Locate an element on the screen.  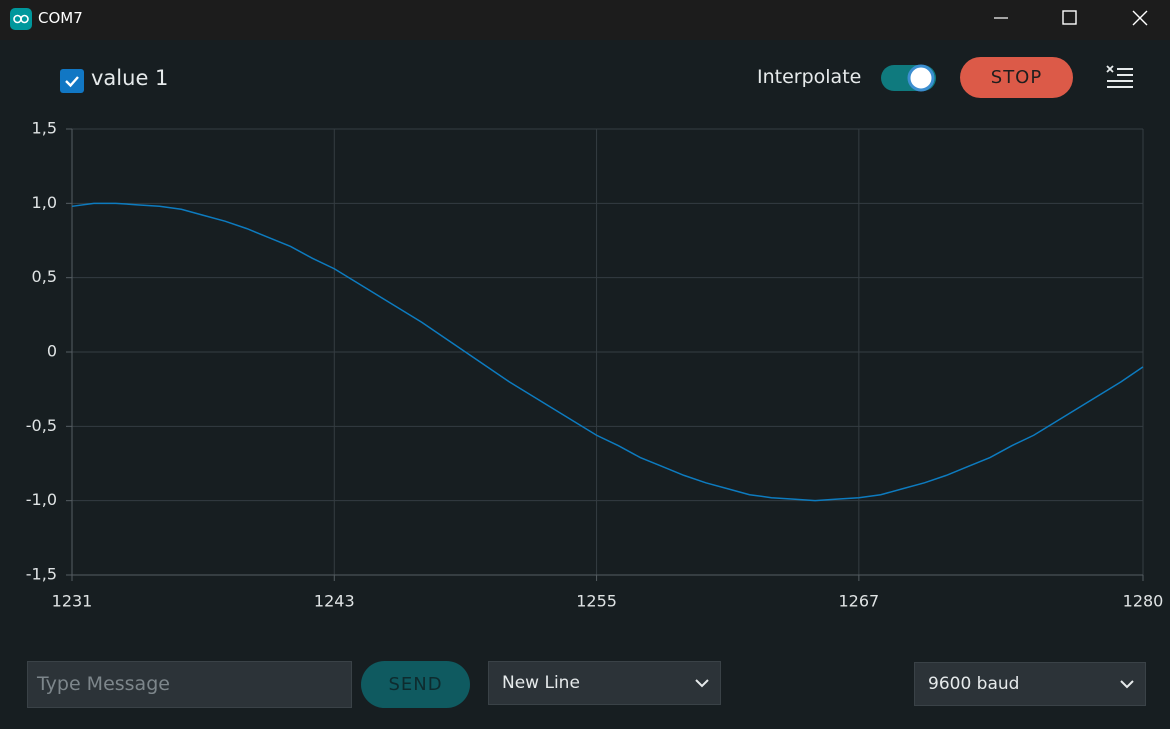
x-tick-label: 1255 is located at coordinates (596, 601).